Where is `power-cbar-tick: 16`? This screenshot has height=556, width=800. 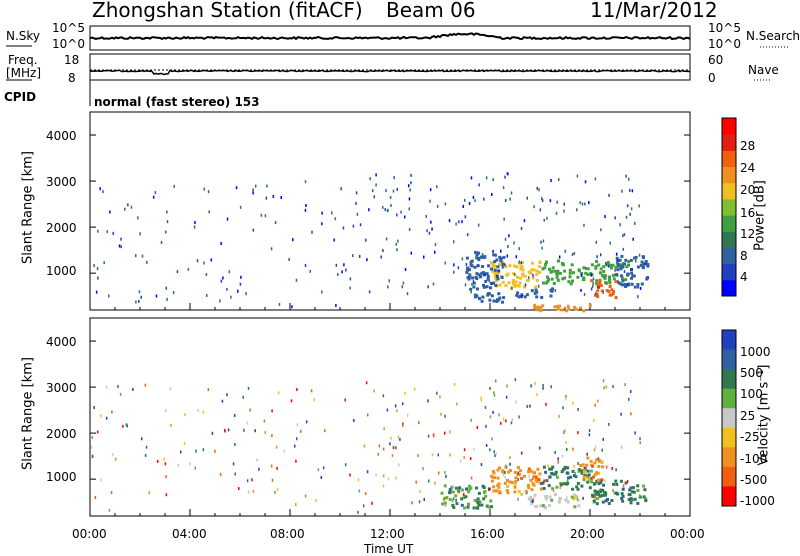 power-cbar-tick: 16 is located at coordinates (748, 213).